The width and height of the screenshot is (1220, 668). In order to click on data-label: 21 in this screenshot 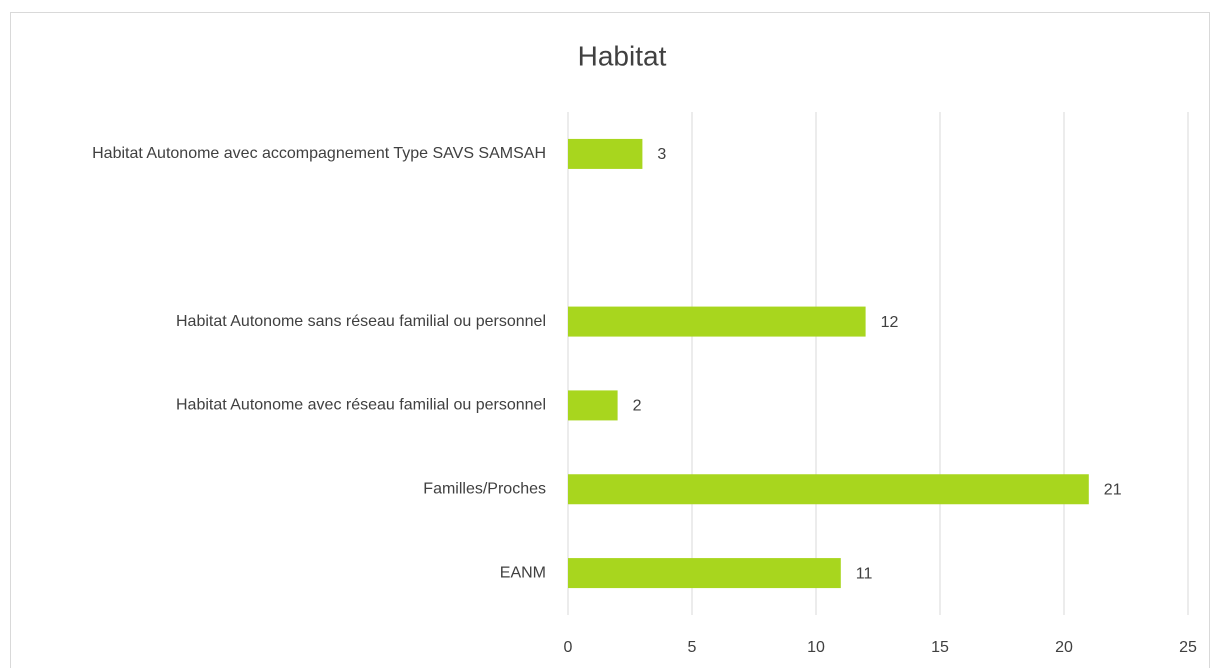, I will do `click(1113, 489)`.